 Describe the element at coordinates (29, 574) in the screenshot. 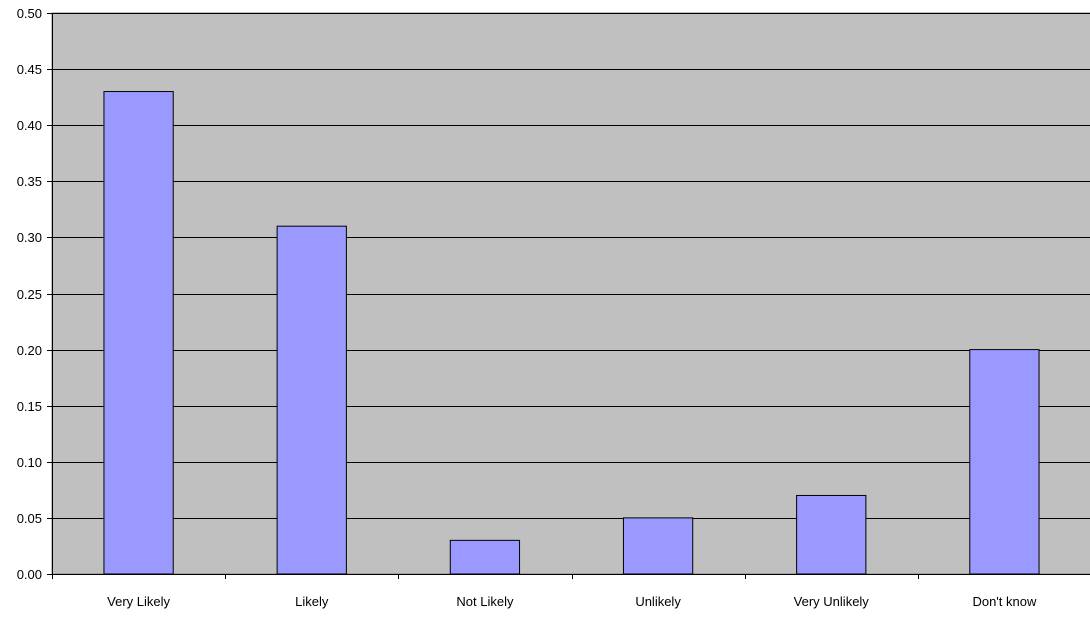

I see `y-tick-label: 0.00` at that location.